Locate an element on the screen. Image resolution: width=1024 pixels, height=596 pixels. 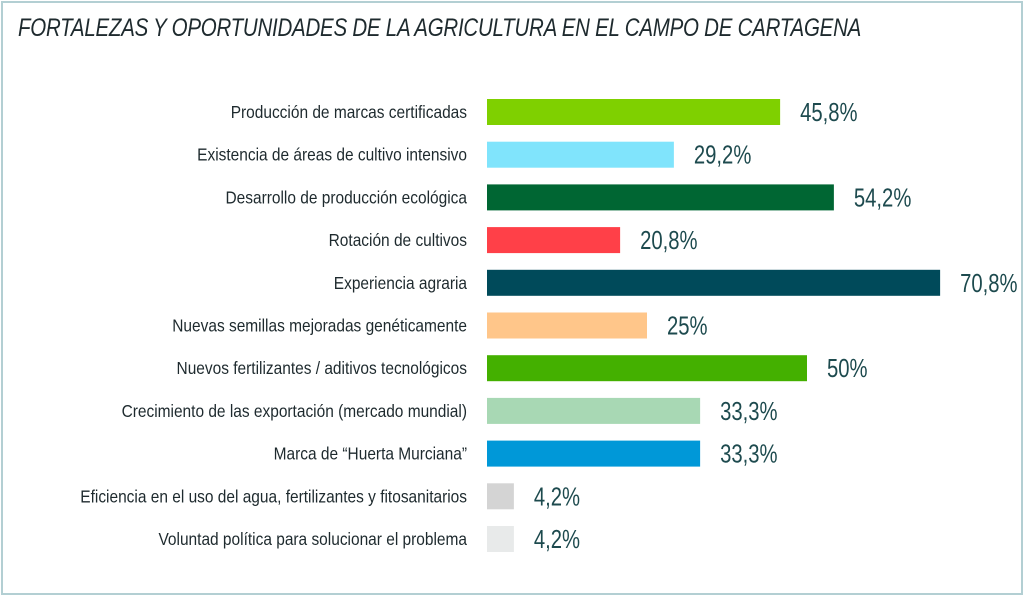
value-label: 25% is located at coordinates (687, 325).